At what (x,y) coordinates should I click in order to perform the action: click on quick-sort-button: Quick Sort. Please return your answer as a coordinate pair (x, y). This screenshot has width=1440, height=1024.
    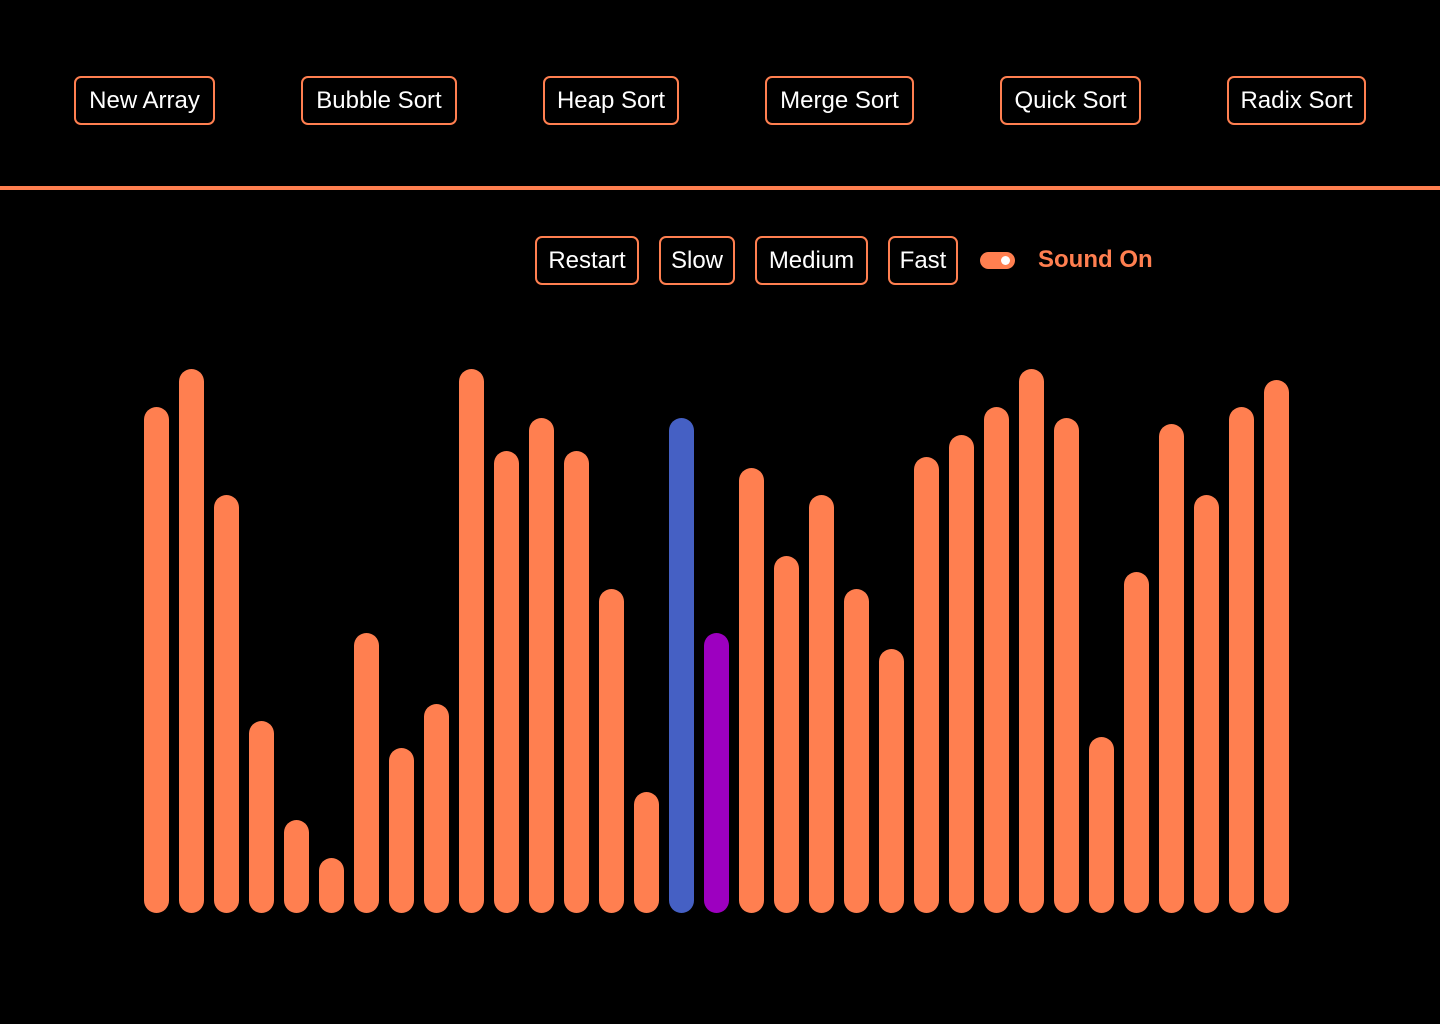
    Looking at the image, I should click on (1070, 100).